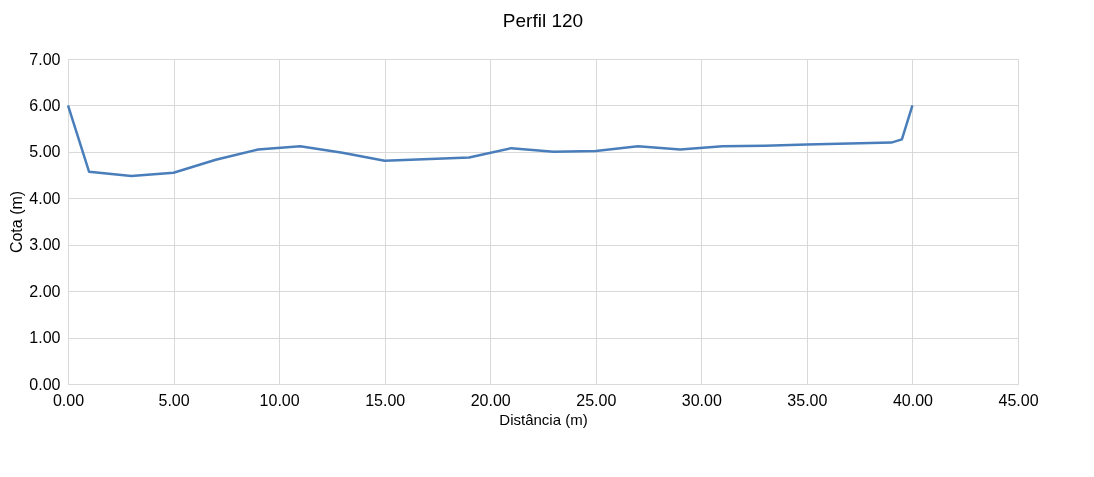 Image resolution: width=1094 pixels, height=477 pixels. I want to click on y-axis-title: Cota (m), so click(17, 222).